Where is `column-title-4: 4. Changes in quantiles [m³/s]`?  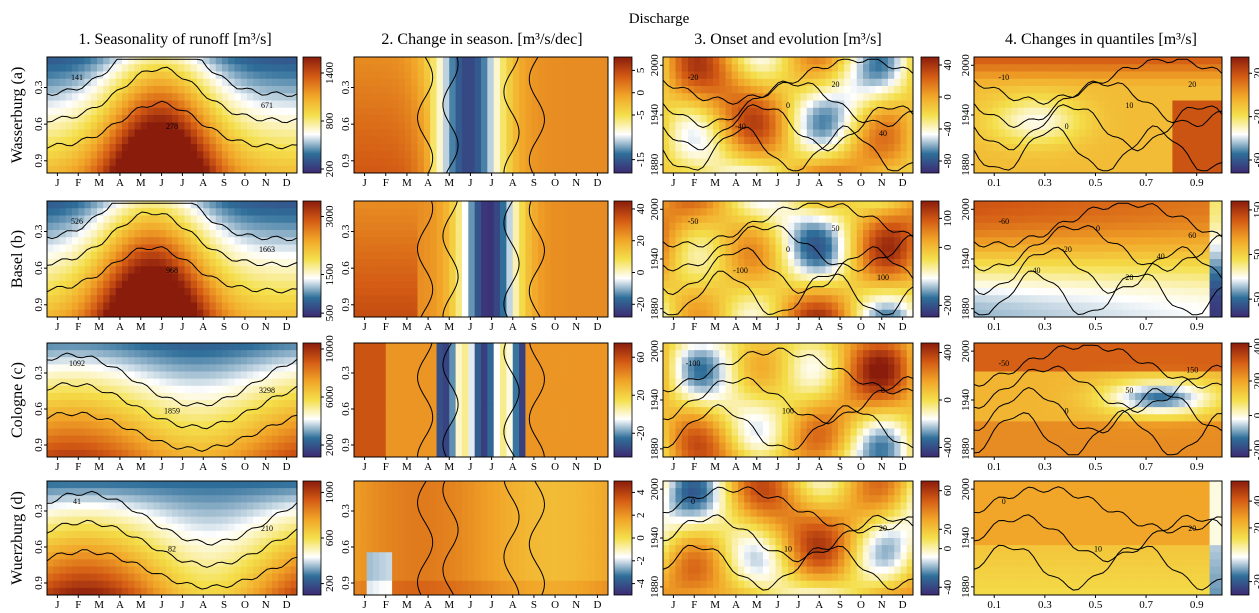 column-title-4: 4. Changes in quantiles [m³/s] is located at coordinates (1101, 39).